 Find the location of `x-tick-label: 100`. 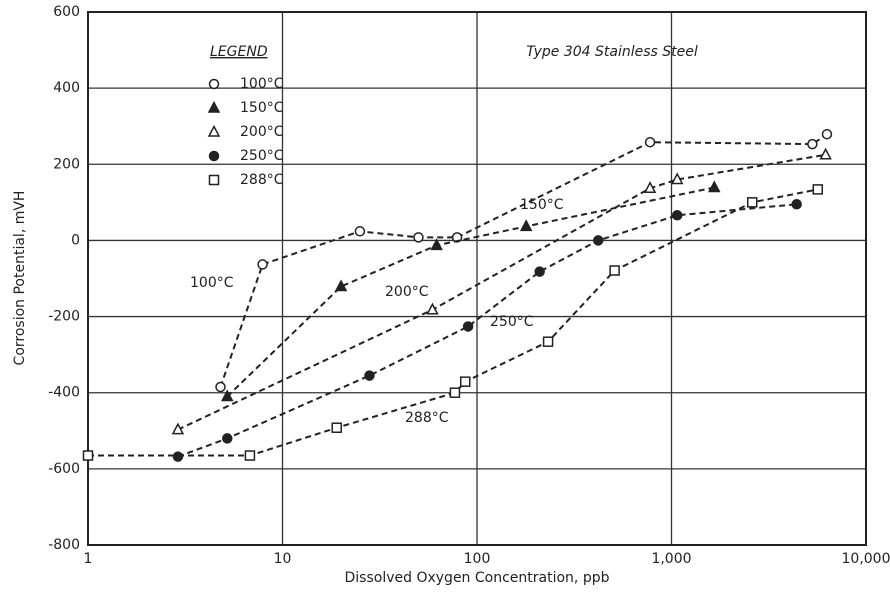

x-tick-label: 100 is located at coordinates (477, 559).